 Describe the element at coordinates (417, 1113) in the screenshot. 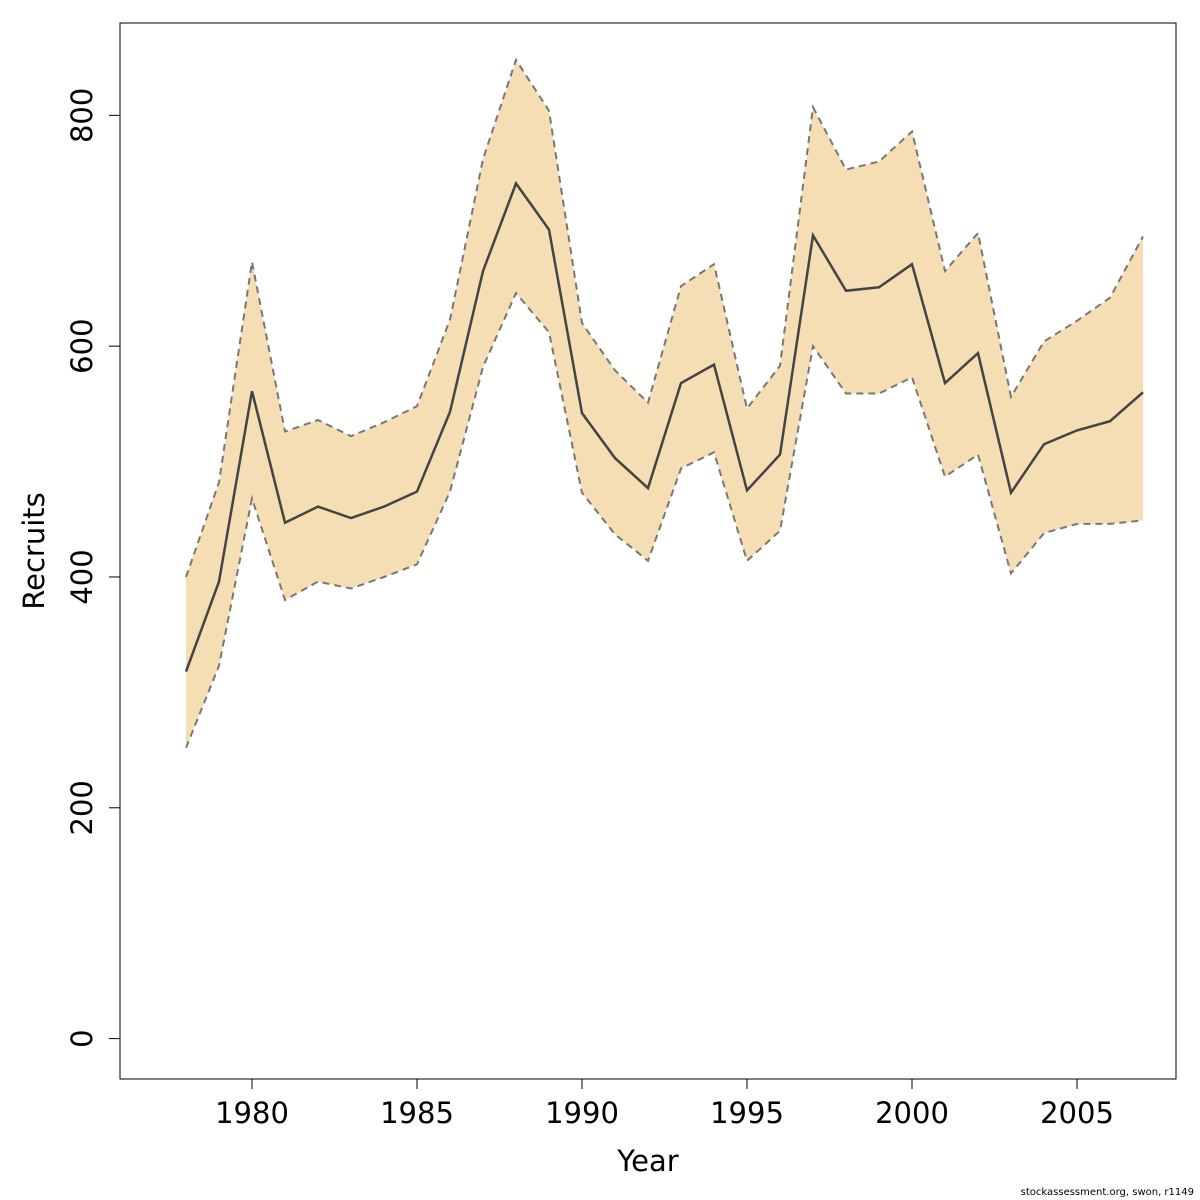

I see `x-tick-label-1985: 1985` at that location.